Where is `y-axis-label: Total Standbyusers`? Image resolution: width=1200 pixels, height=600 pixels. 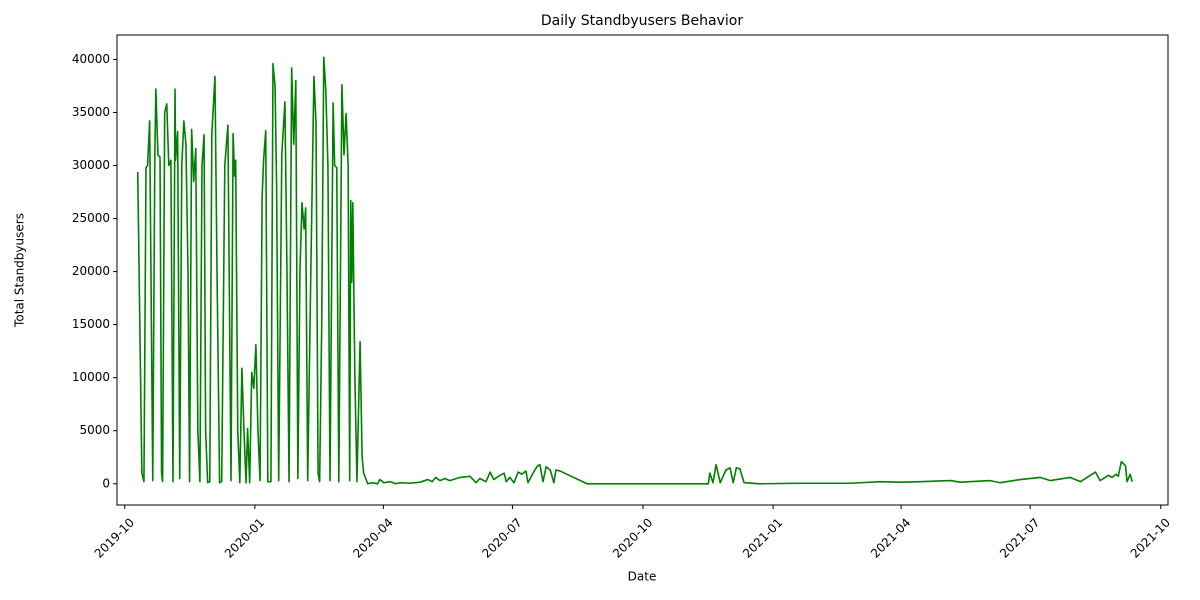 y-axis-label: Total Standbyusers is located at coordinates (20, 270).